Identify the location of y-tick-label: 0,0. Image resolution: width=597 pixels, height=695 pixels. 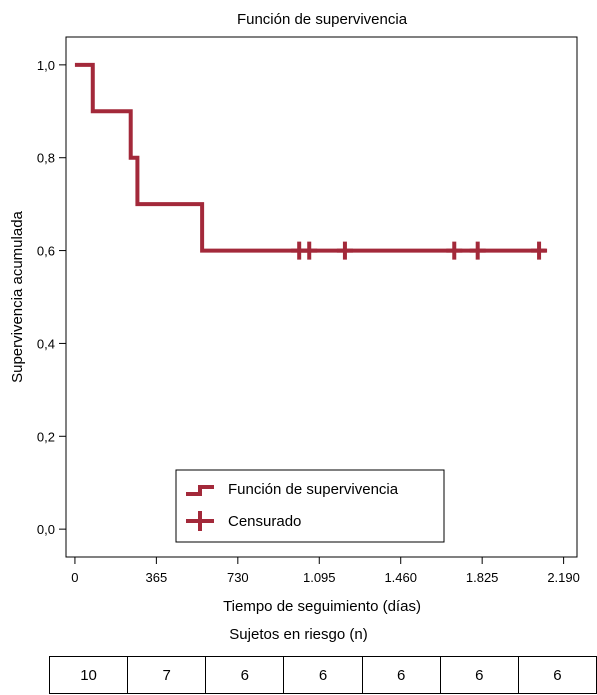
(46, 529).